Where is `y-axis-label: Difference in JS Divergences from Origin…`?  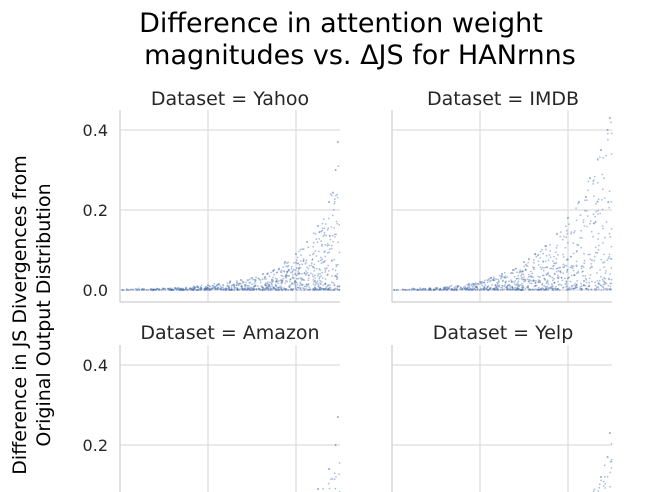 y-axis-label: Difference in JS Divergences from Origin… is located at coordinates (32, 314).